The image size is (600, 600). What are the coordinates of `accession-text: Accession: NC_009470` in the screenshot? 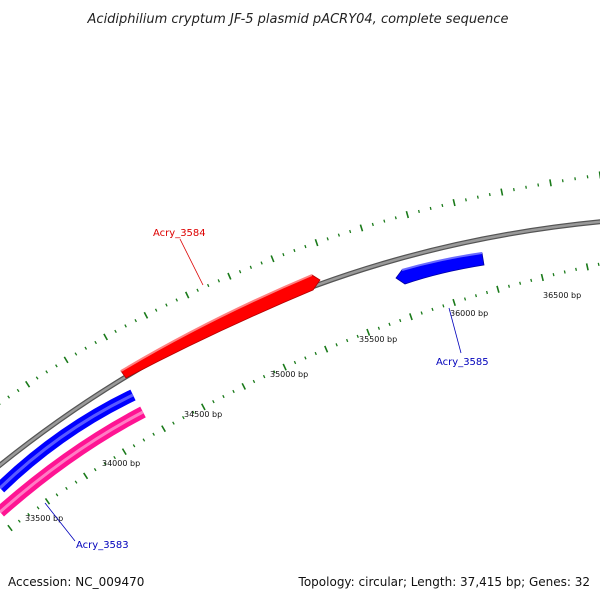 It's located at (76, 582).